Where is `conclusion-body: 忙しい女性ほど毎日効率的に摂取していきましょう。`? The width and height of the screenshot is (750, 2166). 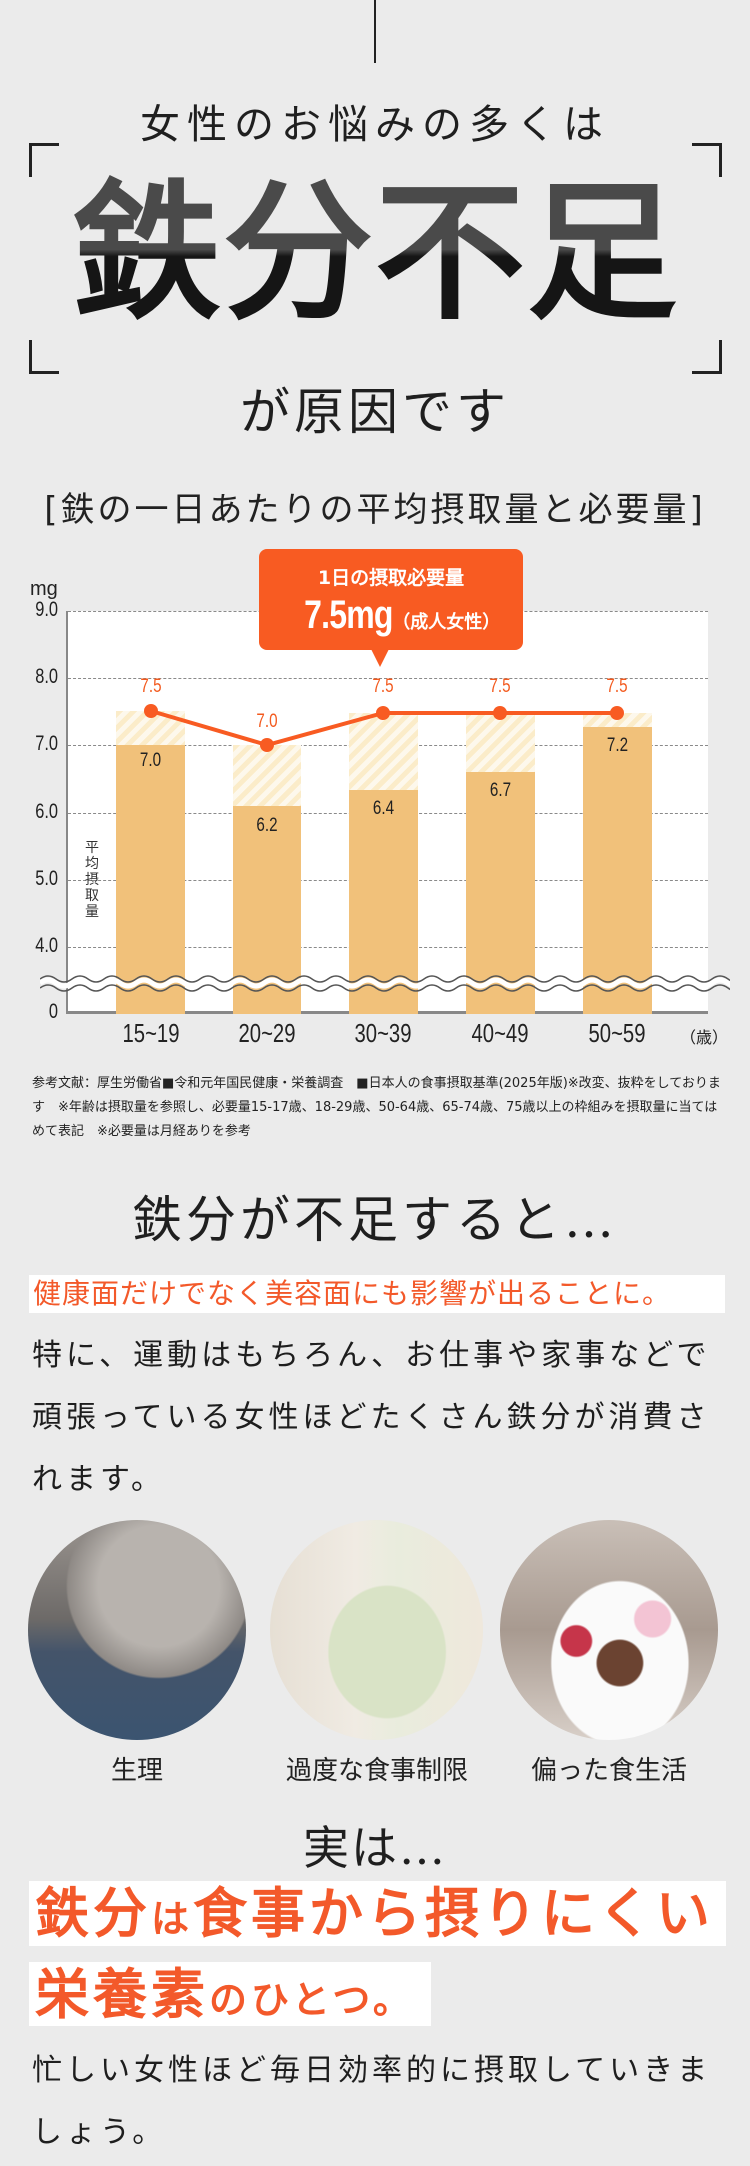 conclusion-body: 忙しい女性ほど毎日効率的に摂取していきましょう。 is located at coordinates (372, 2101).